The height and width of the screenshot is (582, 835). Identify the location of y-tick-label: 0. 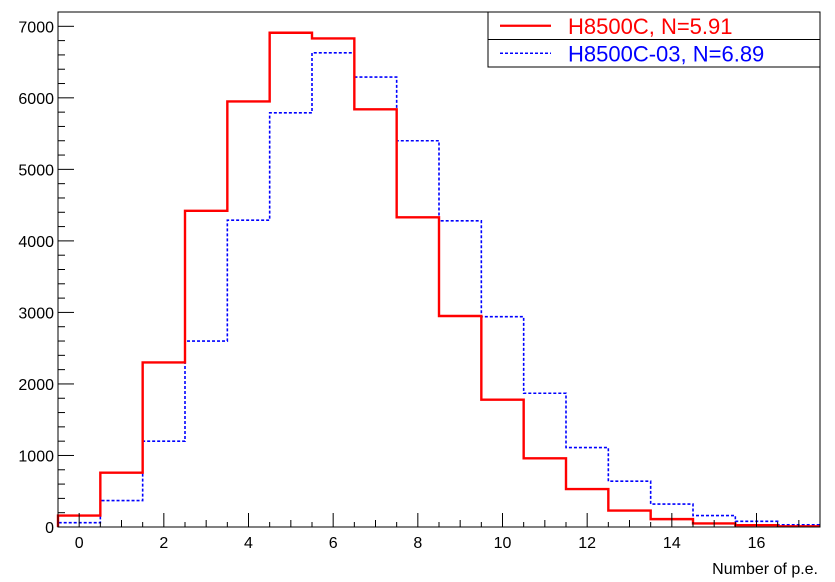
(49, 528).